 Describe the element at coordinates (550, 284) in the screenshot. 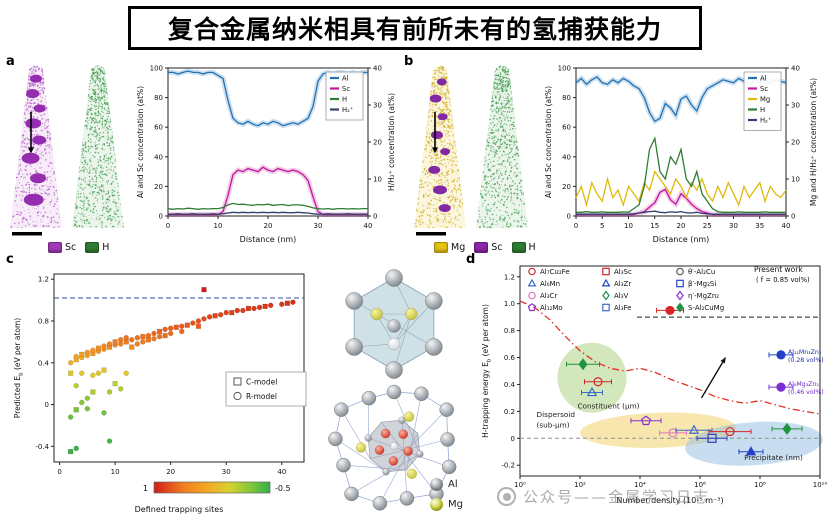

I see `svg-text: Al₆Mn` at that location.